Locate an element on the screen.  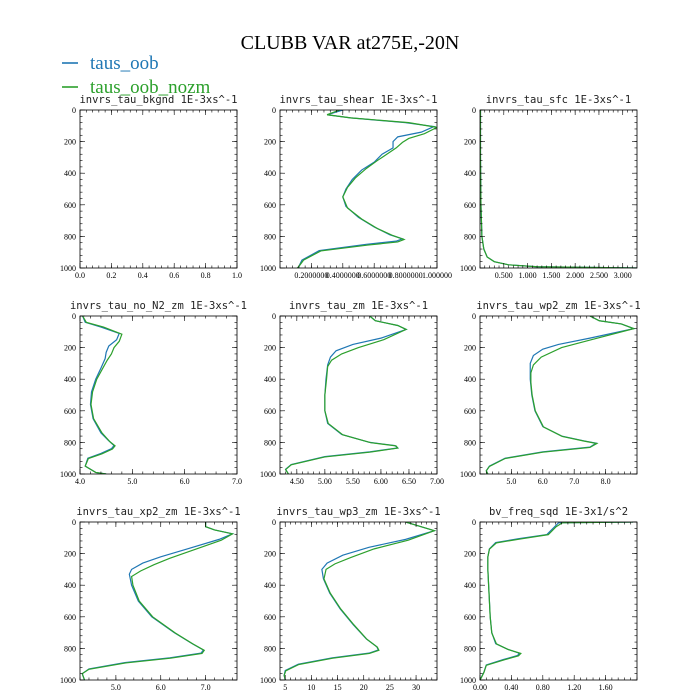
xtick-label-4-5: 7.00 is located at coordinates (437, 481).